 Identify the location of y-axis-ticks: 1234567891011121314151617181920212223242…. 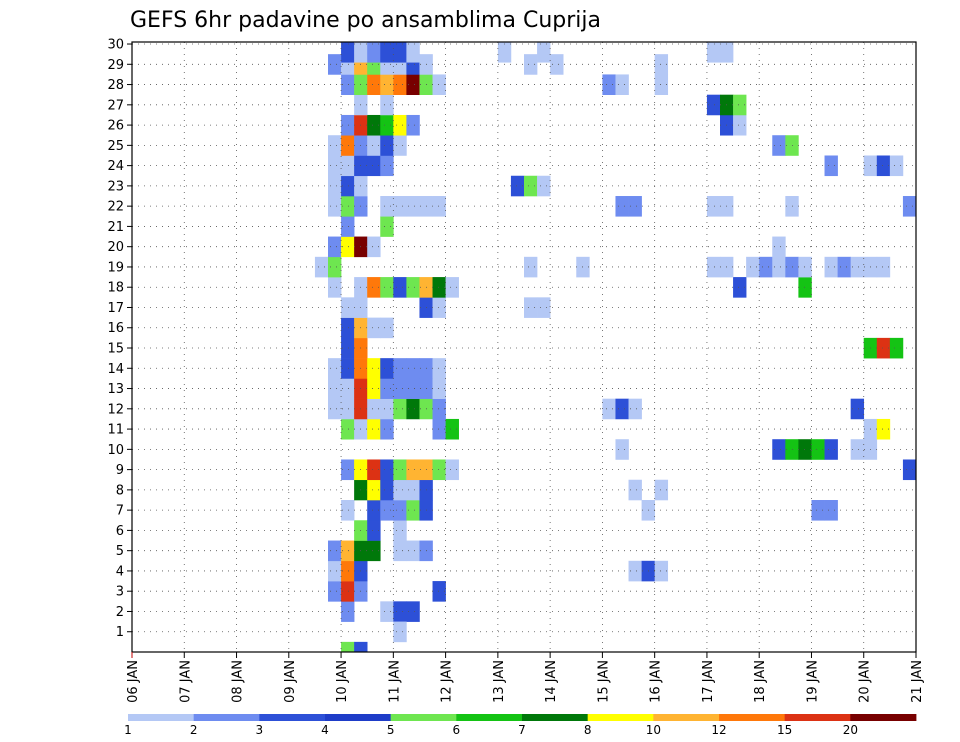
(119, 339).